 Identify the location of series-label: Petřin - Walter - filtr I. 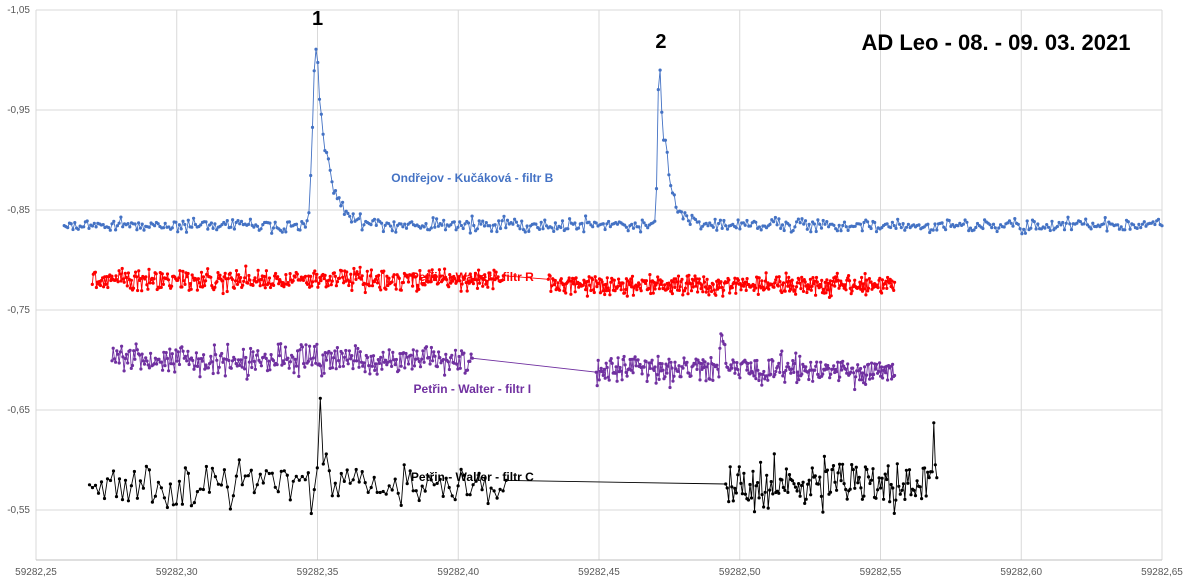
(473, 389).